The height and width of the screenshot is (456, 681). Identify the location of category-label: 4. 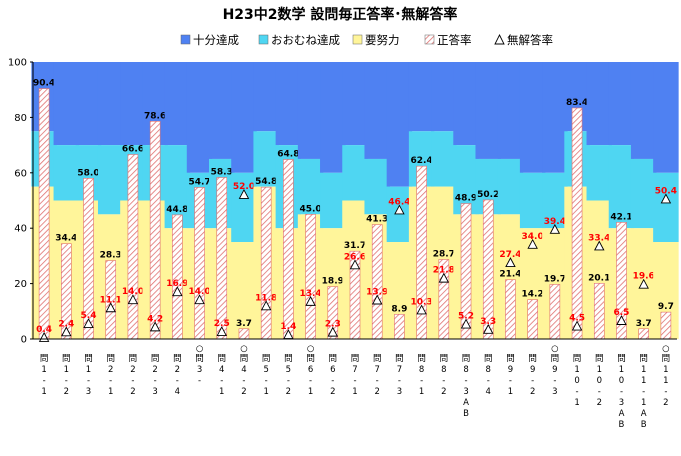
(243, 370).